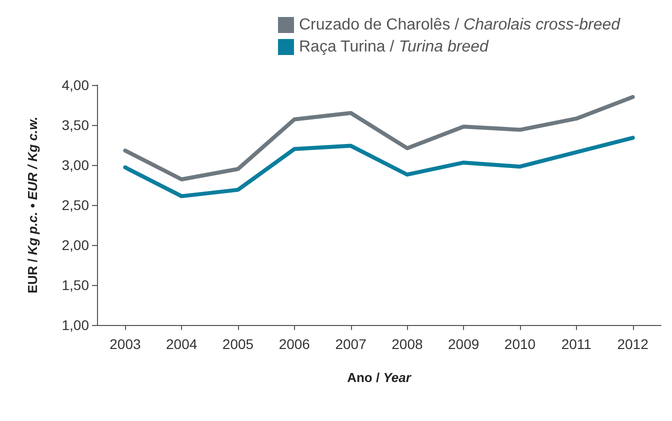 This screenshot has height=421, width=672. I want to click on x-tick-label: 2012, so click(633, 344).